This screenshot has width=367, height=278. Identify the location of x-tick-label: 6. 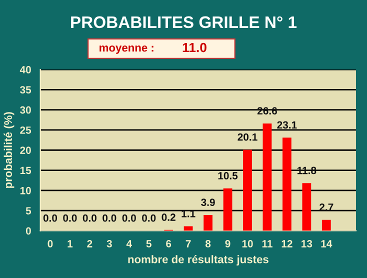
(169, 244).